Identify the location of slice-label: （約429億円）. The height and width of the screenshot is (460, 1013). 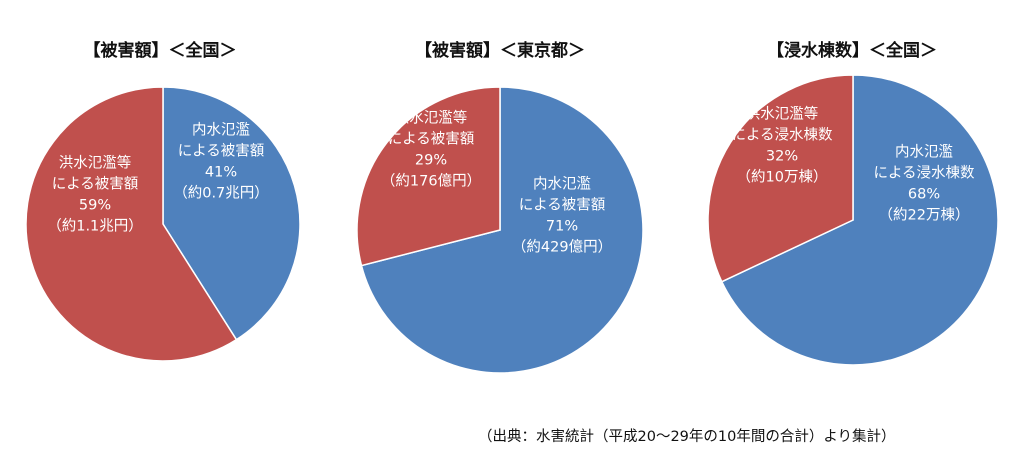
(562, 247).